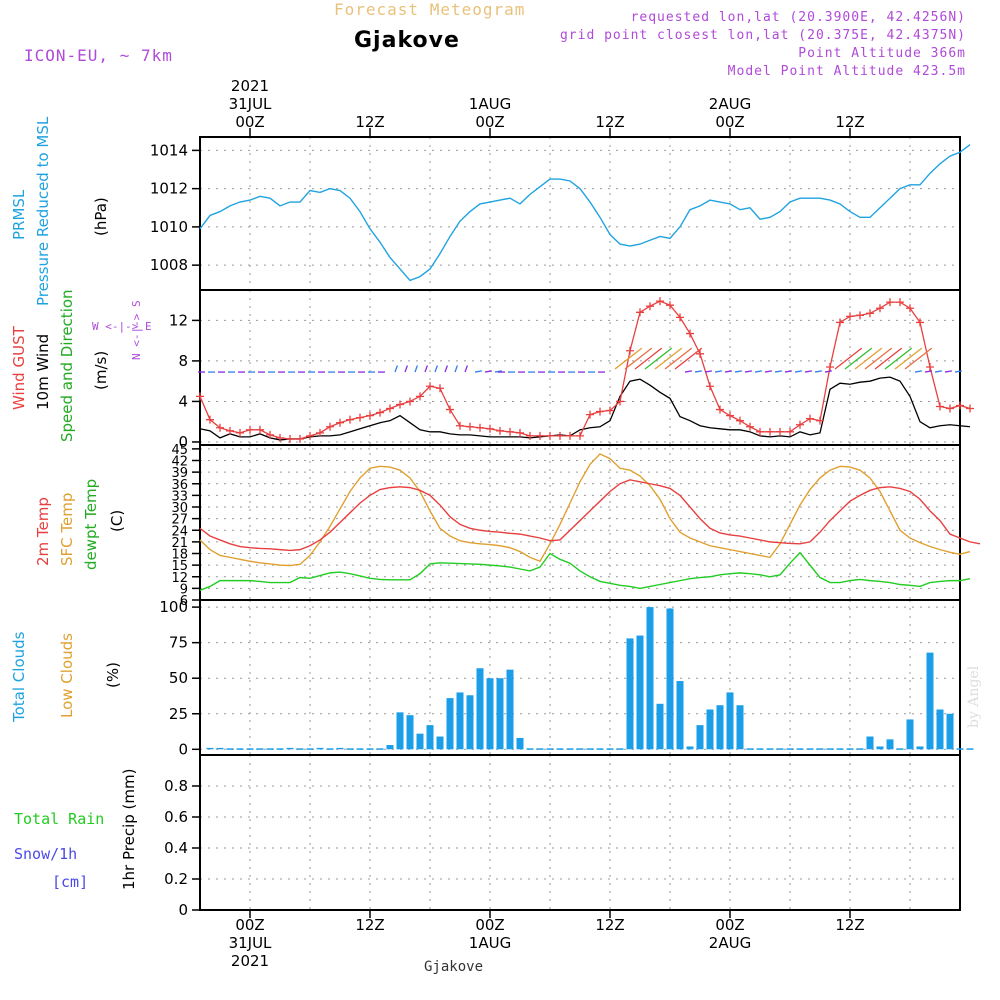 The image size is (1000, 1000). What do you see at coordinates (407, 40) in the screenshot?
I see `location-title: Gjakove` at bounding box center [407, 40].